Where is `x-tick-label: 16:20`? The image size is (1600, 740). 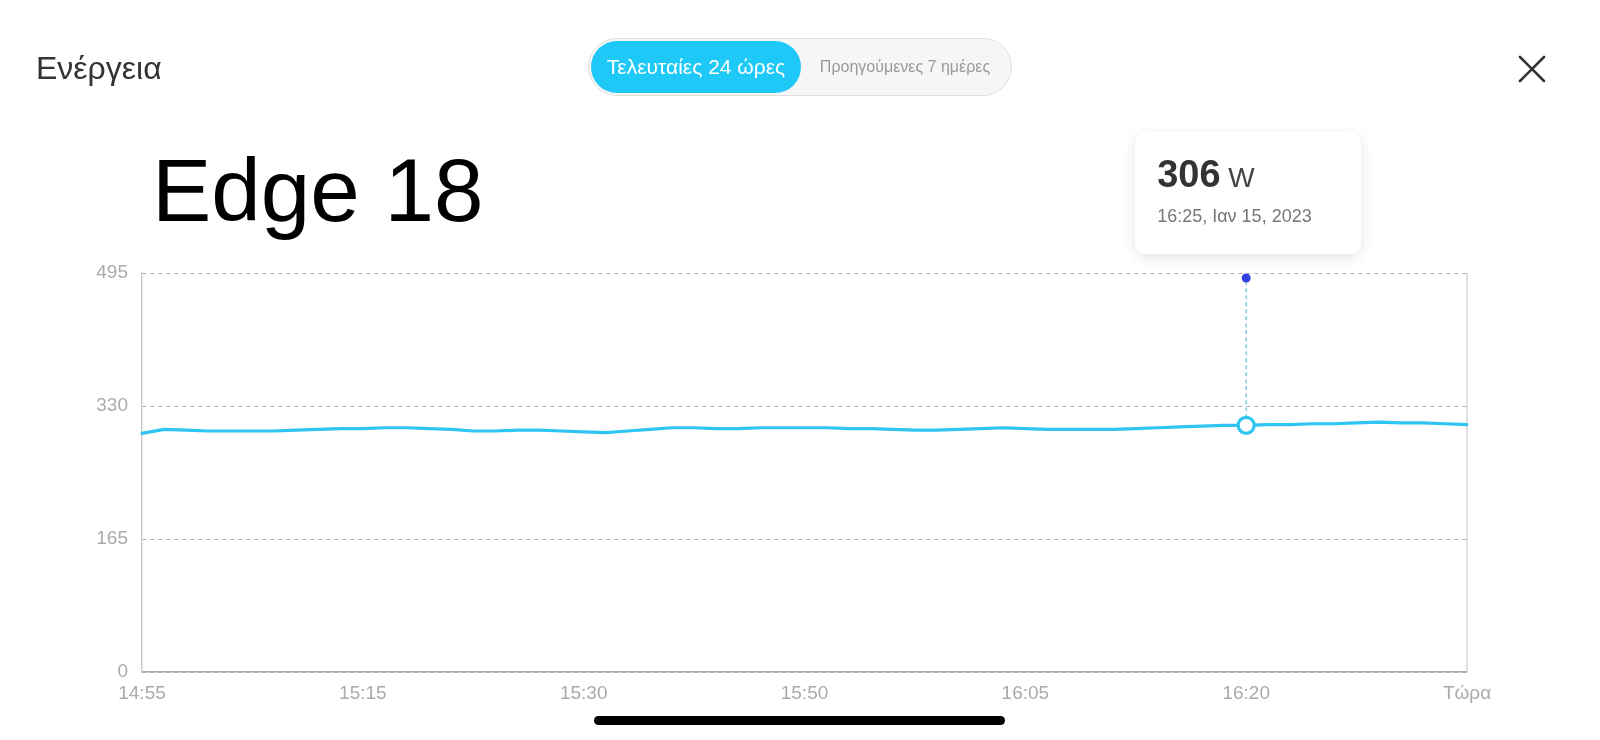 x-tick-label: 16:20 is located at coordinates (1246, 692).